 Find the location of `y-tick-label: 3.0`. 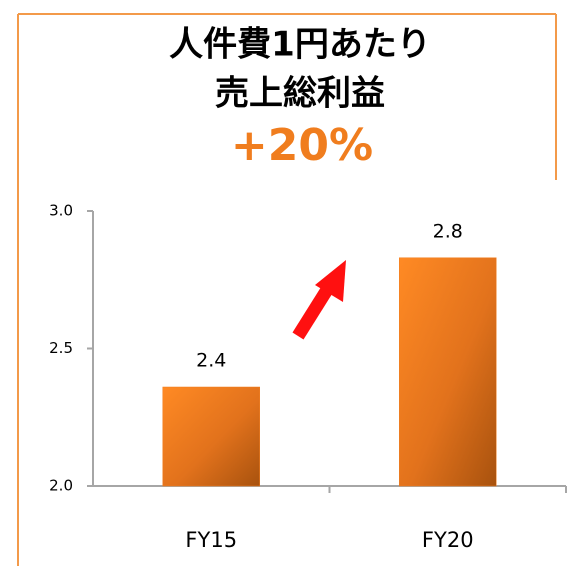

y-tick-label: 3.0 is located at coordinates (61, 211).